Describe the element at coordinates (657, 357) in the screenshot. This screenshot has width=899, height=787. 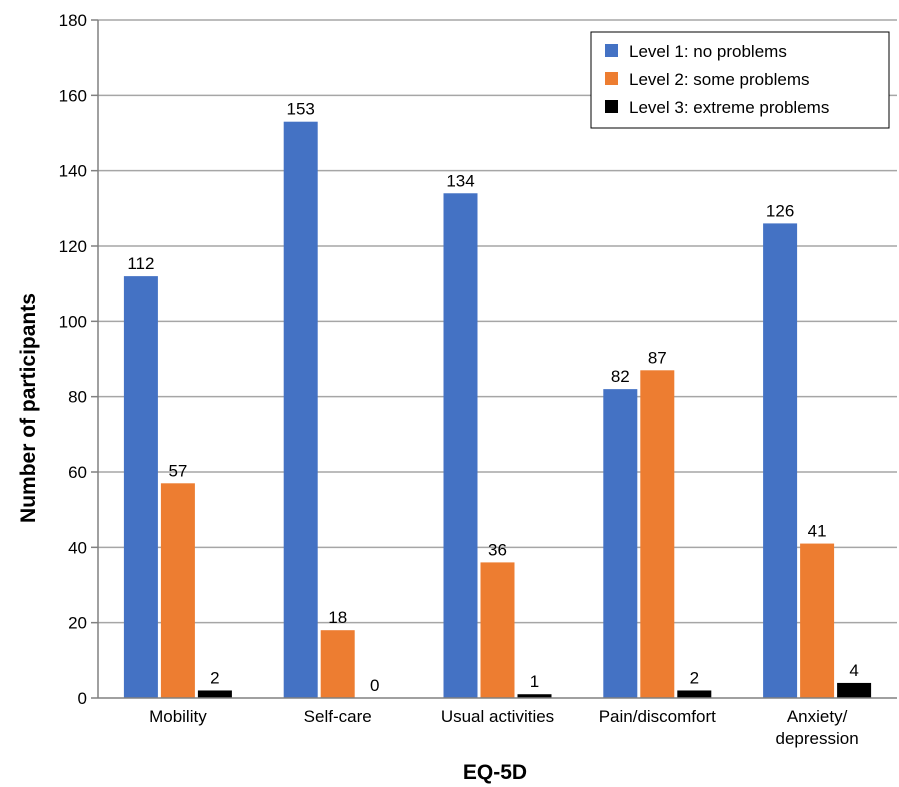
I see `data-label: 87` at that location.